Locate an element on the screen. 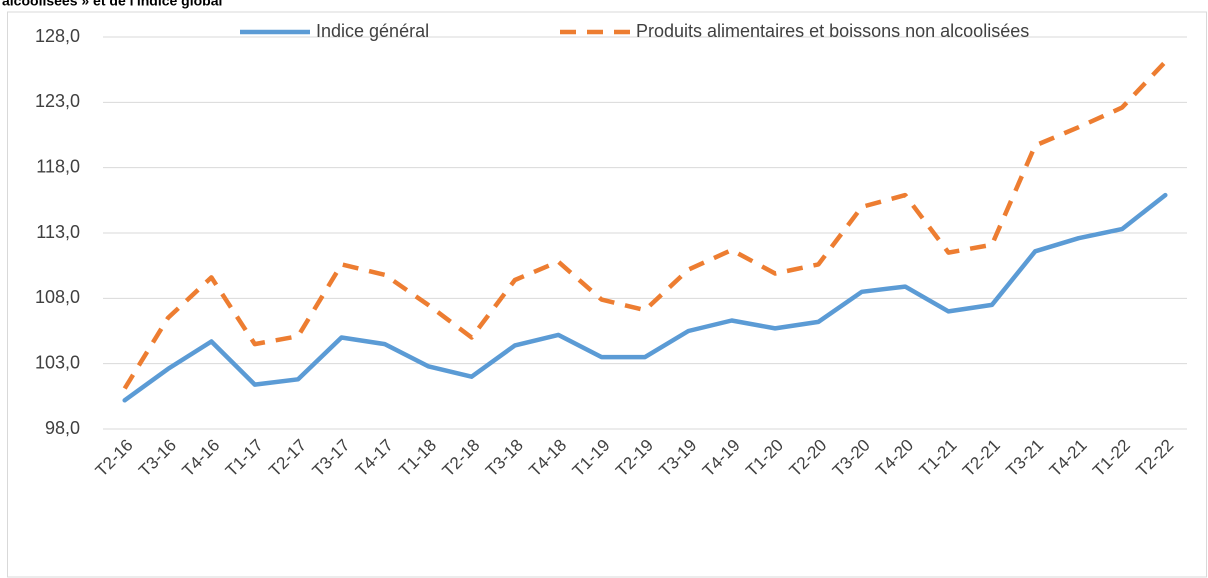 The height and width of the screenshot is (578, 1208). x-tick-label: T2-20 is located at coordinates (808, 458).